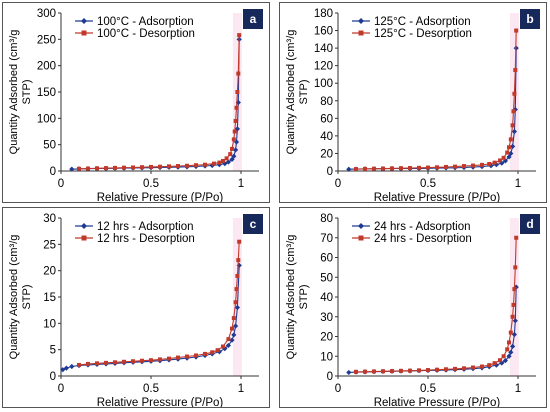 The width and height of the screenshot is (550, 412). Describe the element at coordinates (146, 239) in the screenshot. I see `legend-label: 12 hrs - Desorption` at that location.